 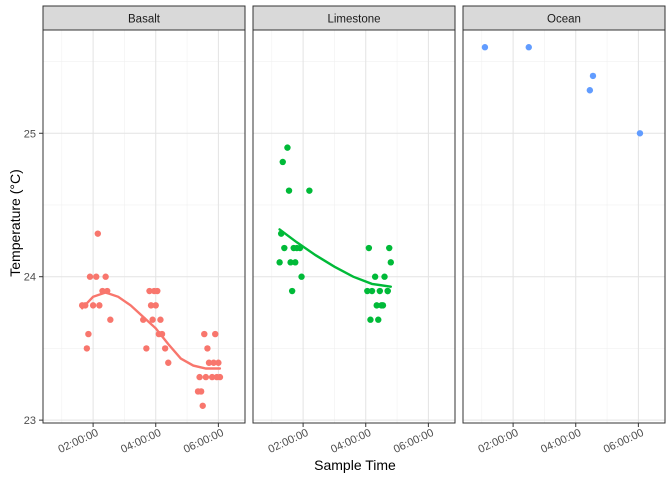 I want to click on facet-label: Limestone, so click(x=353, y=20).